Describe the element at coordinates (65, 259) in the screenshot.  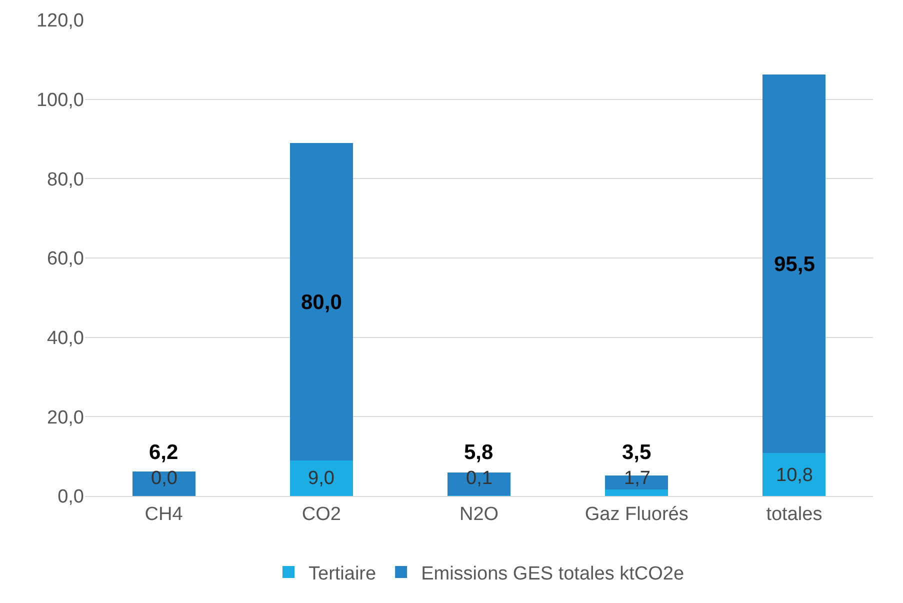
I see `y-tick-label: 60,0` at that location.